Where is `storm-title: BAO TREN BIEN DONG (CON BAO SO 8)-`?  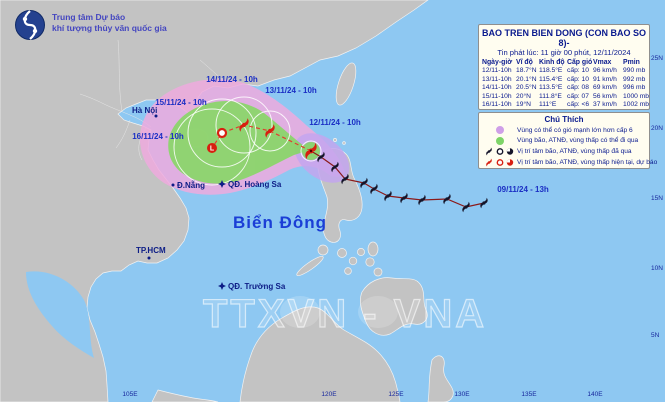
storm-title: BAO TREN BIEN DONG (CON BAO SO 8)- is located at coordinates (564, 38).